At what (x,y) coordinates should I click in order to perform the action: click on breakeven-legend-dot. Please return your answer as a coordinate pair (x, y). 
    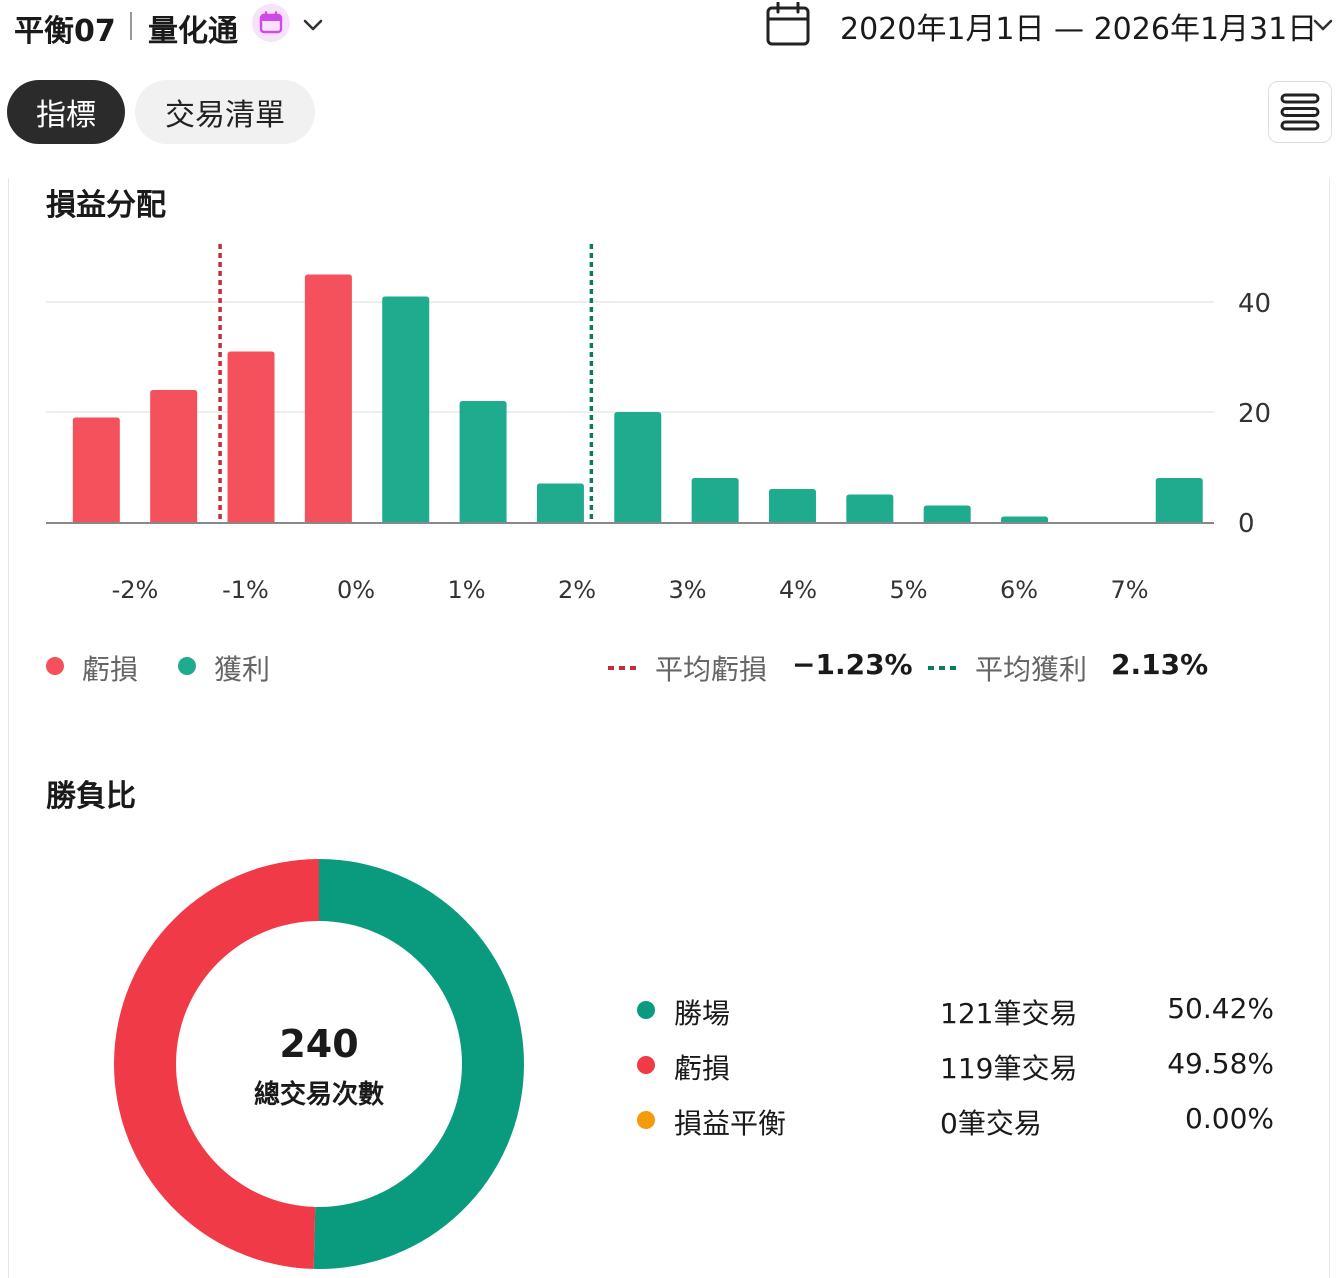
    Looking at the image, I should click on (646, 1120).